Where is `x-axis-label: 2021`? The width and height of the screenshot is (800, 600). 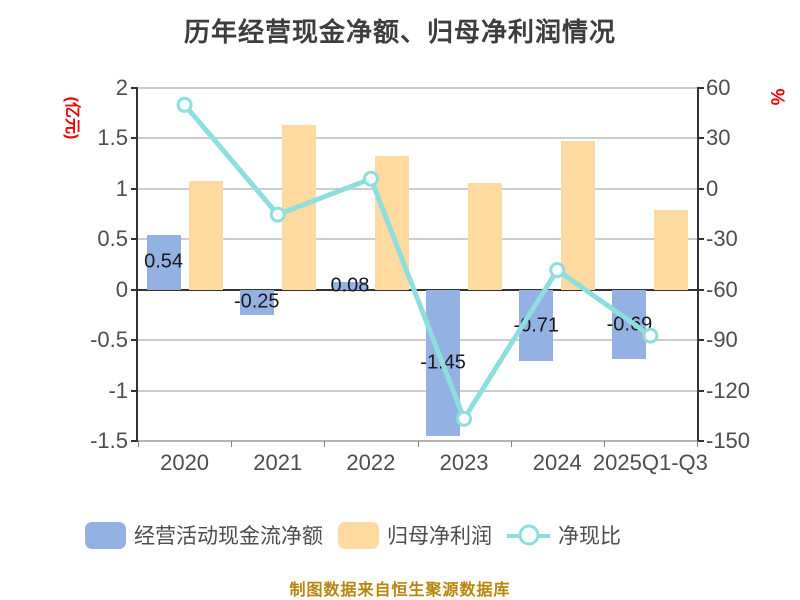
x-axis-label: 2021 is located at coordinates (278, 462).